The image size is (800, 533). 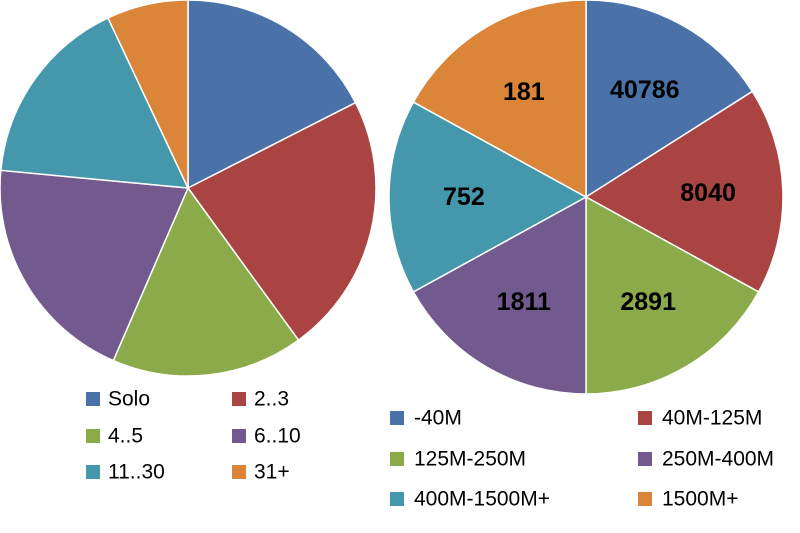 I want to click on legend-team-size: Solo 2..3 4..5 6..10 11..30 31+, so click(x=193, y=436).